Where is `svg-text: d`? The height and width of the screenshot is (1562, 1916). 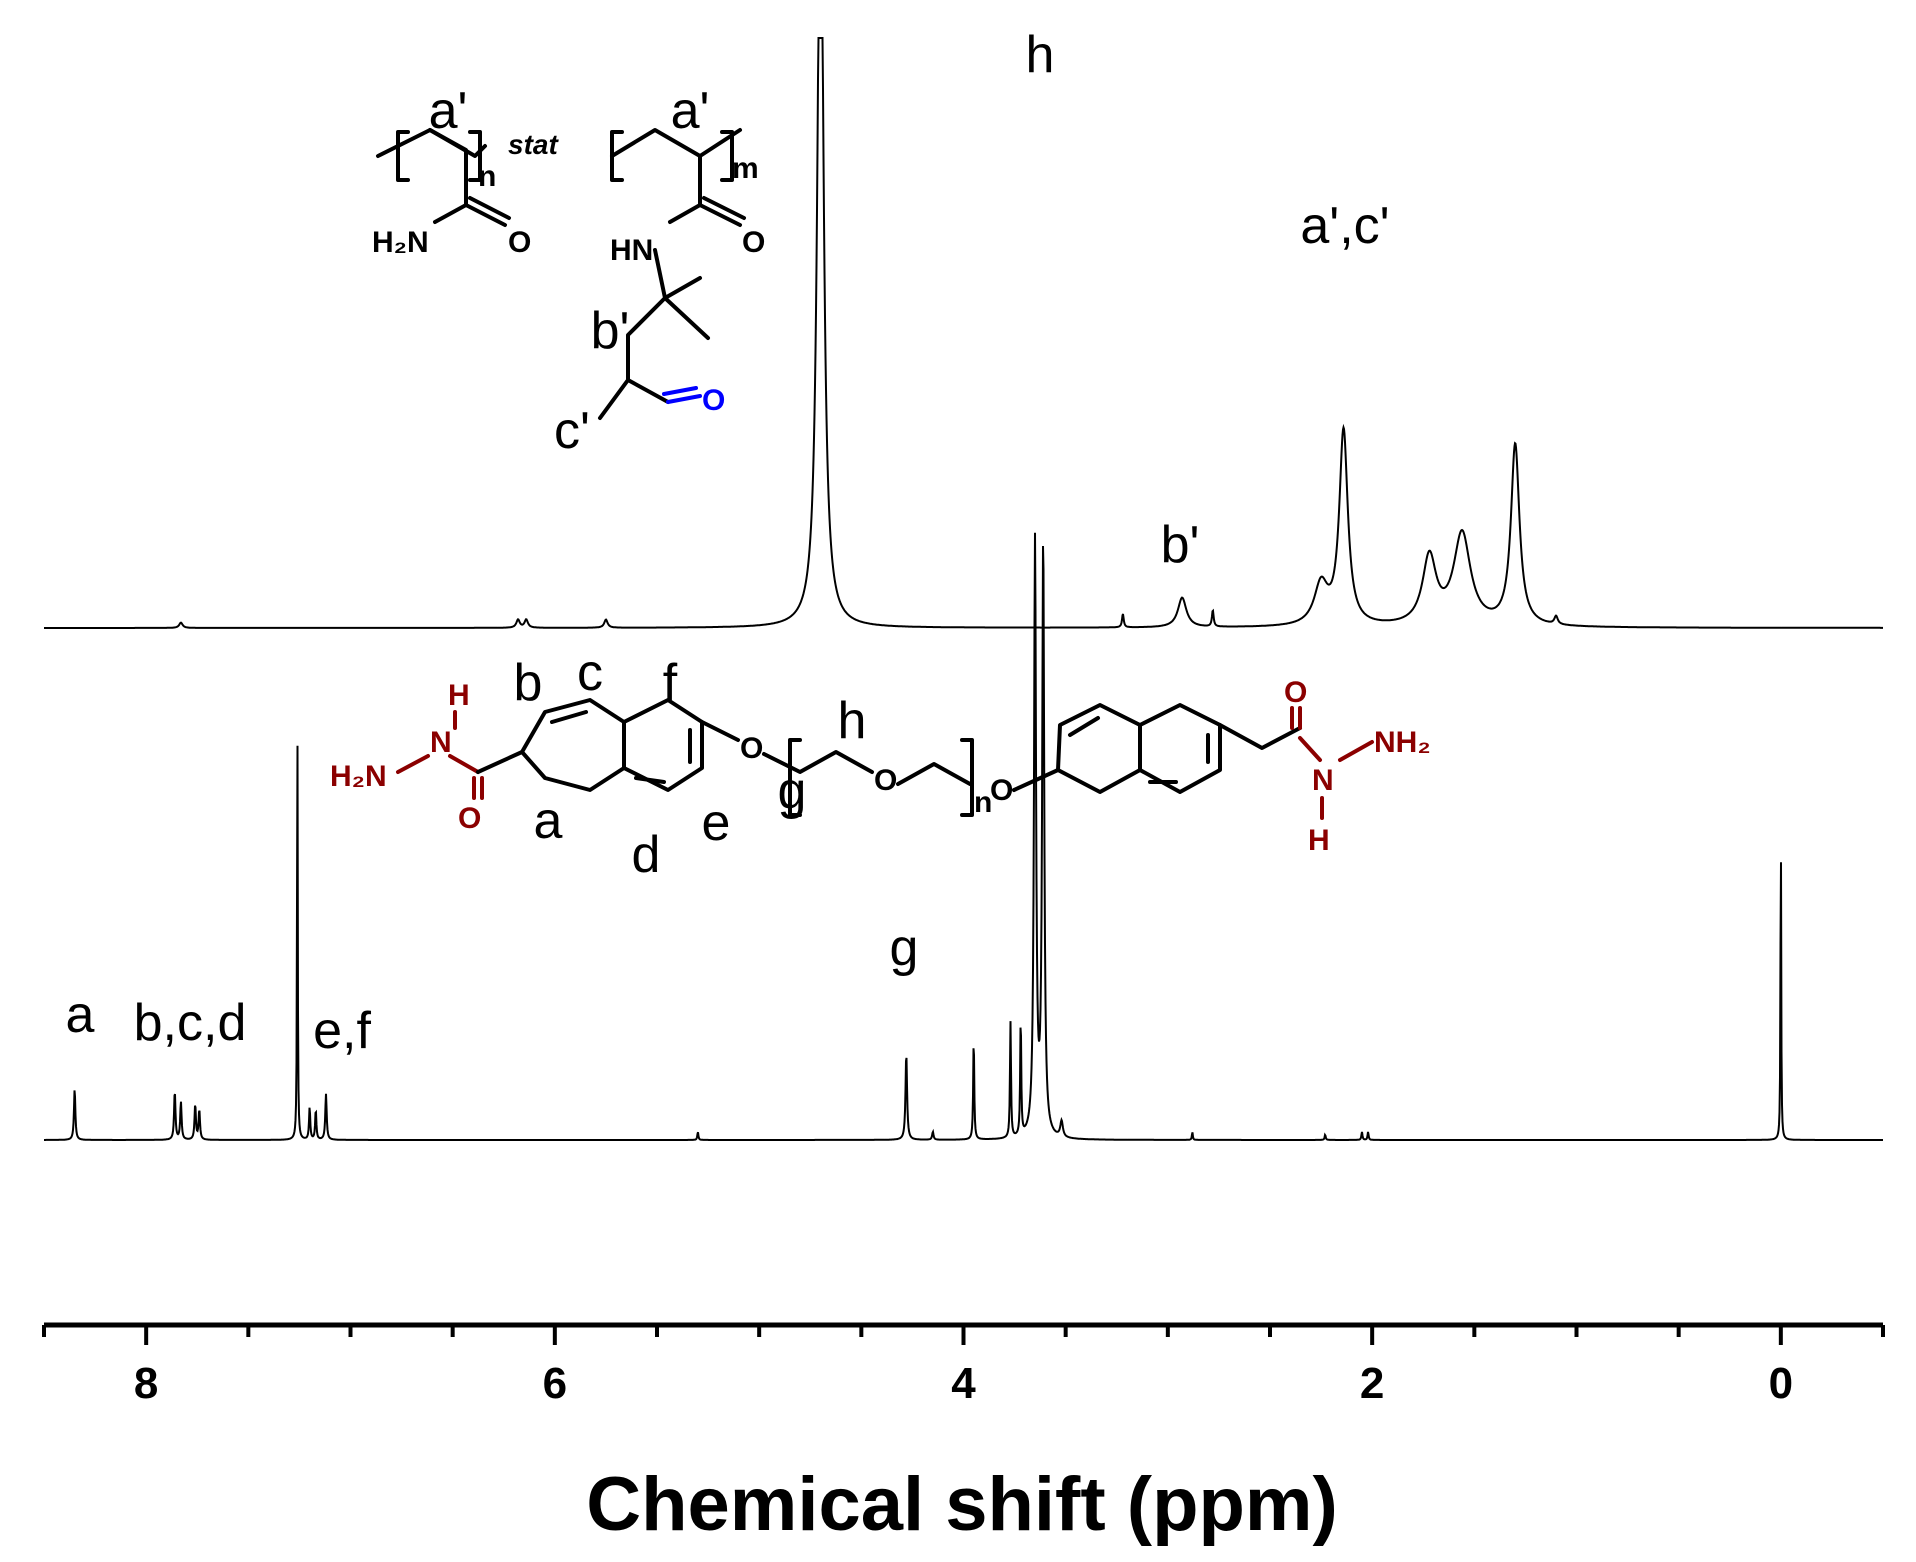
svg-text: d is located at coordinates (646, 855).